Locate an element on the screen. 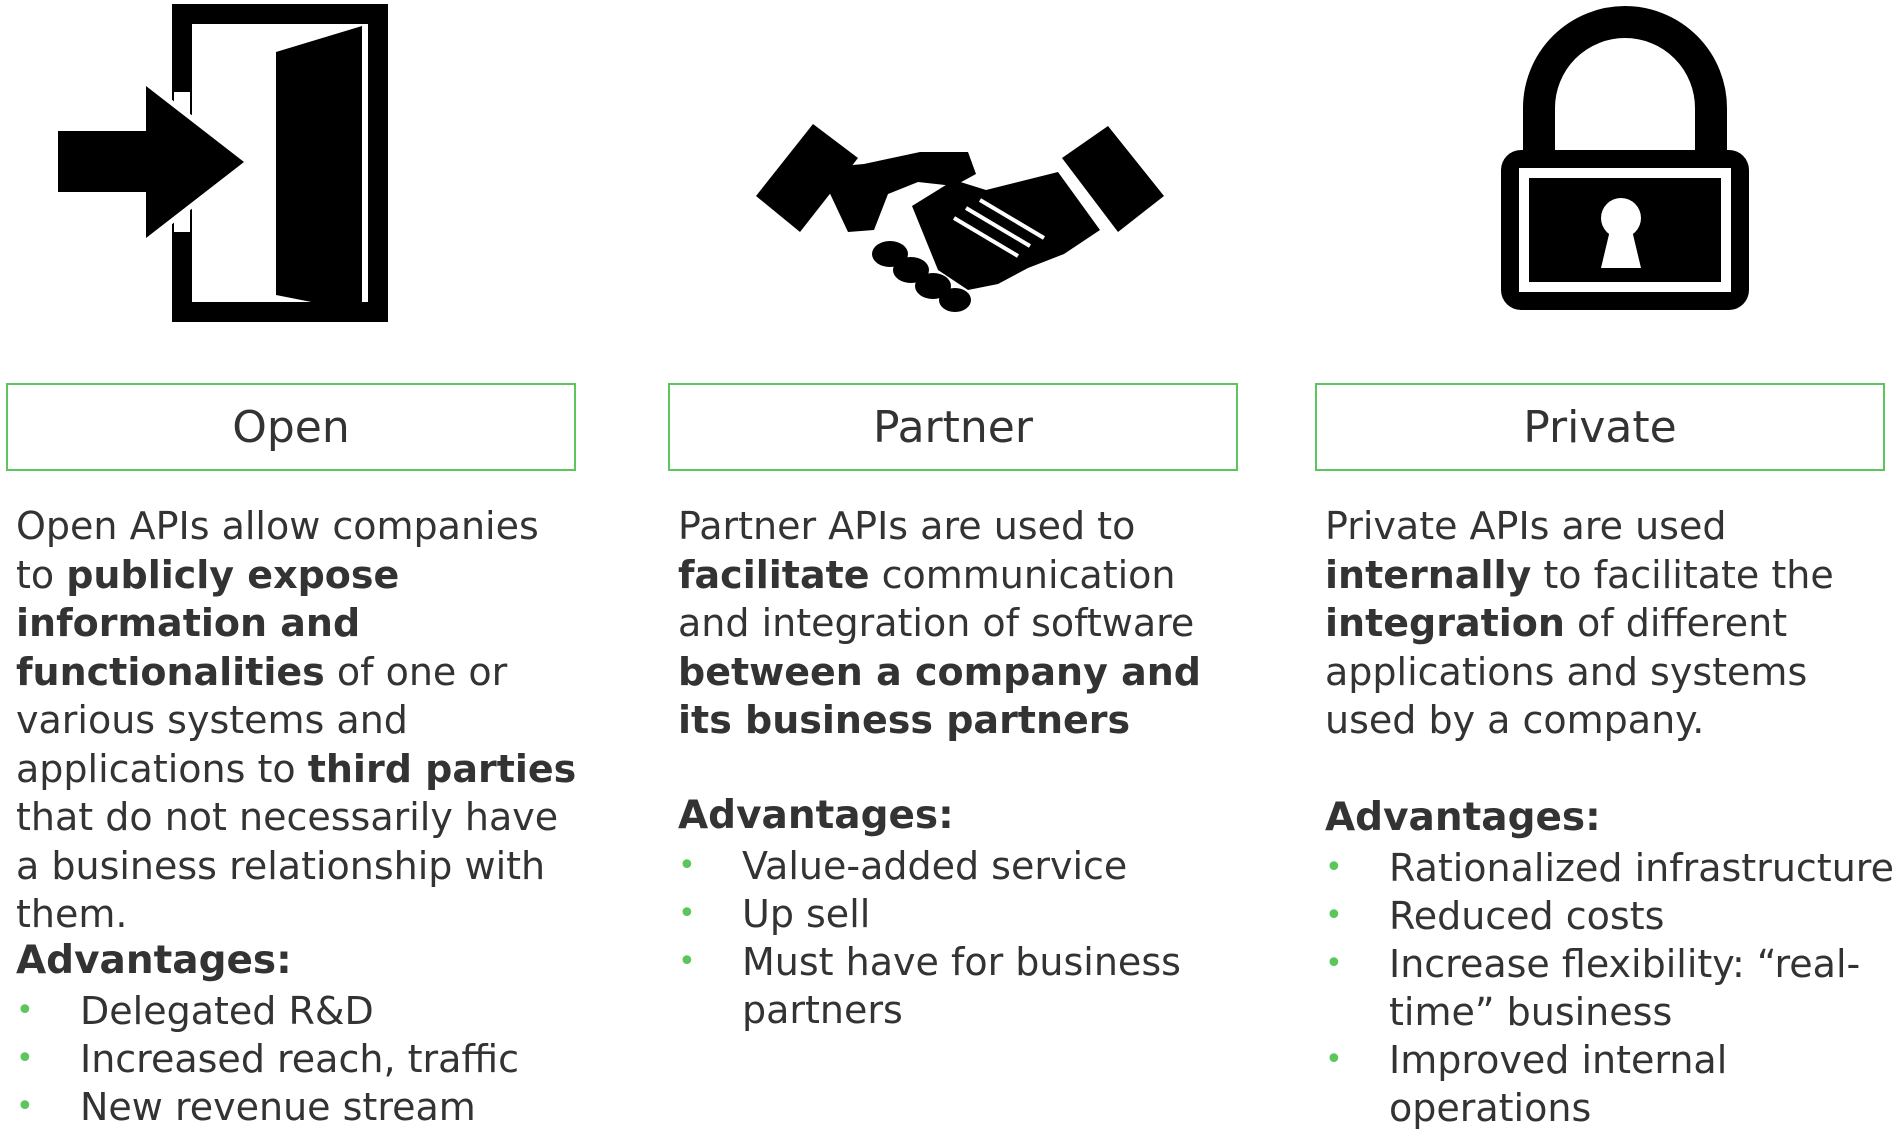 The width and height of the screenshot is (1893, 1139). advantage-item: • Delegated R&D is located at coordinates (301, 1011).